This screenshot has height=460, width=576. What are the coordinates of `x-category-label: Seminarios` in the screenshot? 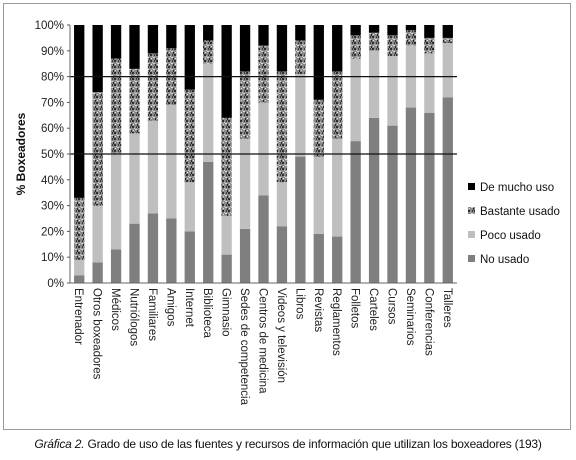 It's located at (410, 317).